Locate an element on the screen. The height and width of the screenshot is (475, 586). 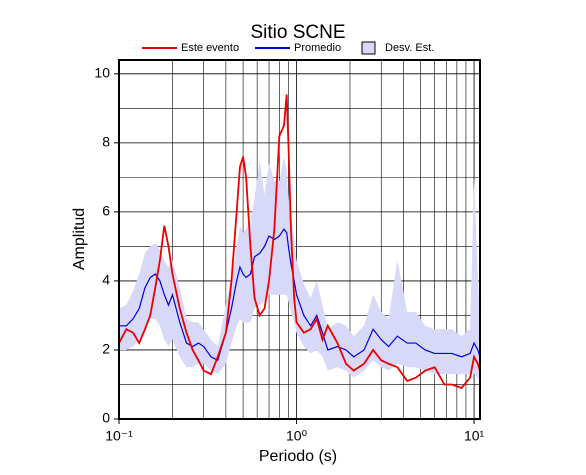
y-tick-label: 6 is located at coordinates (106, 211).